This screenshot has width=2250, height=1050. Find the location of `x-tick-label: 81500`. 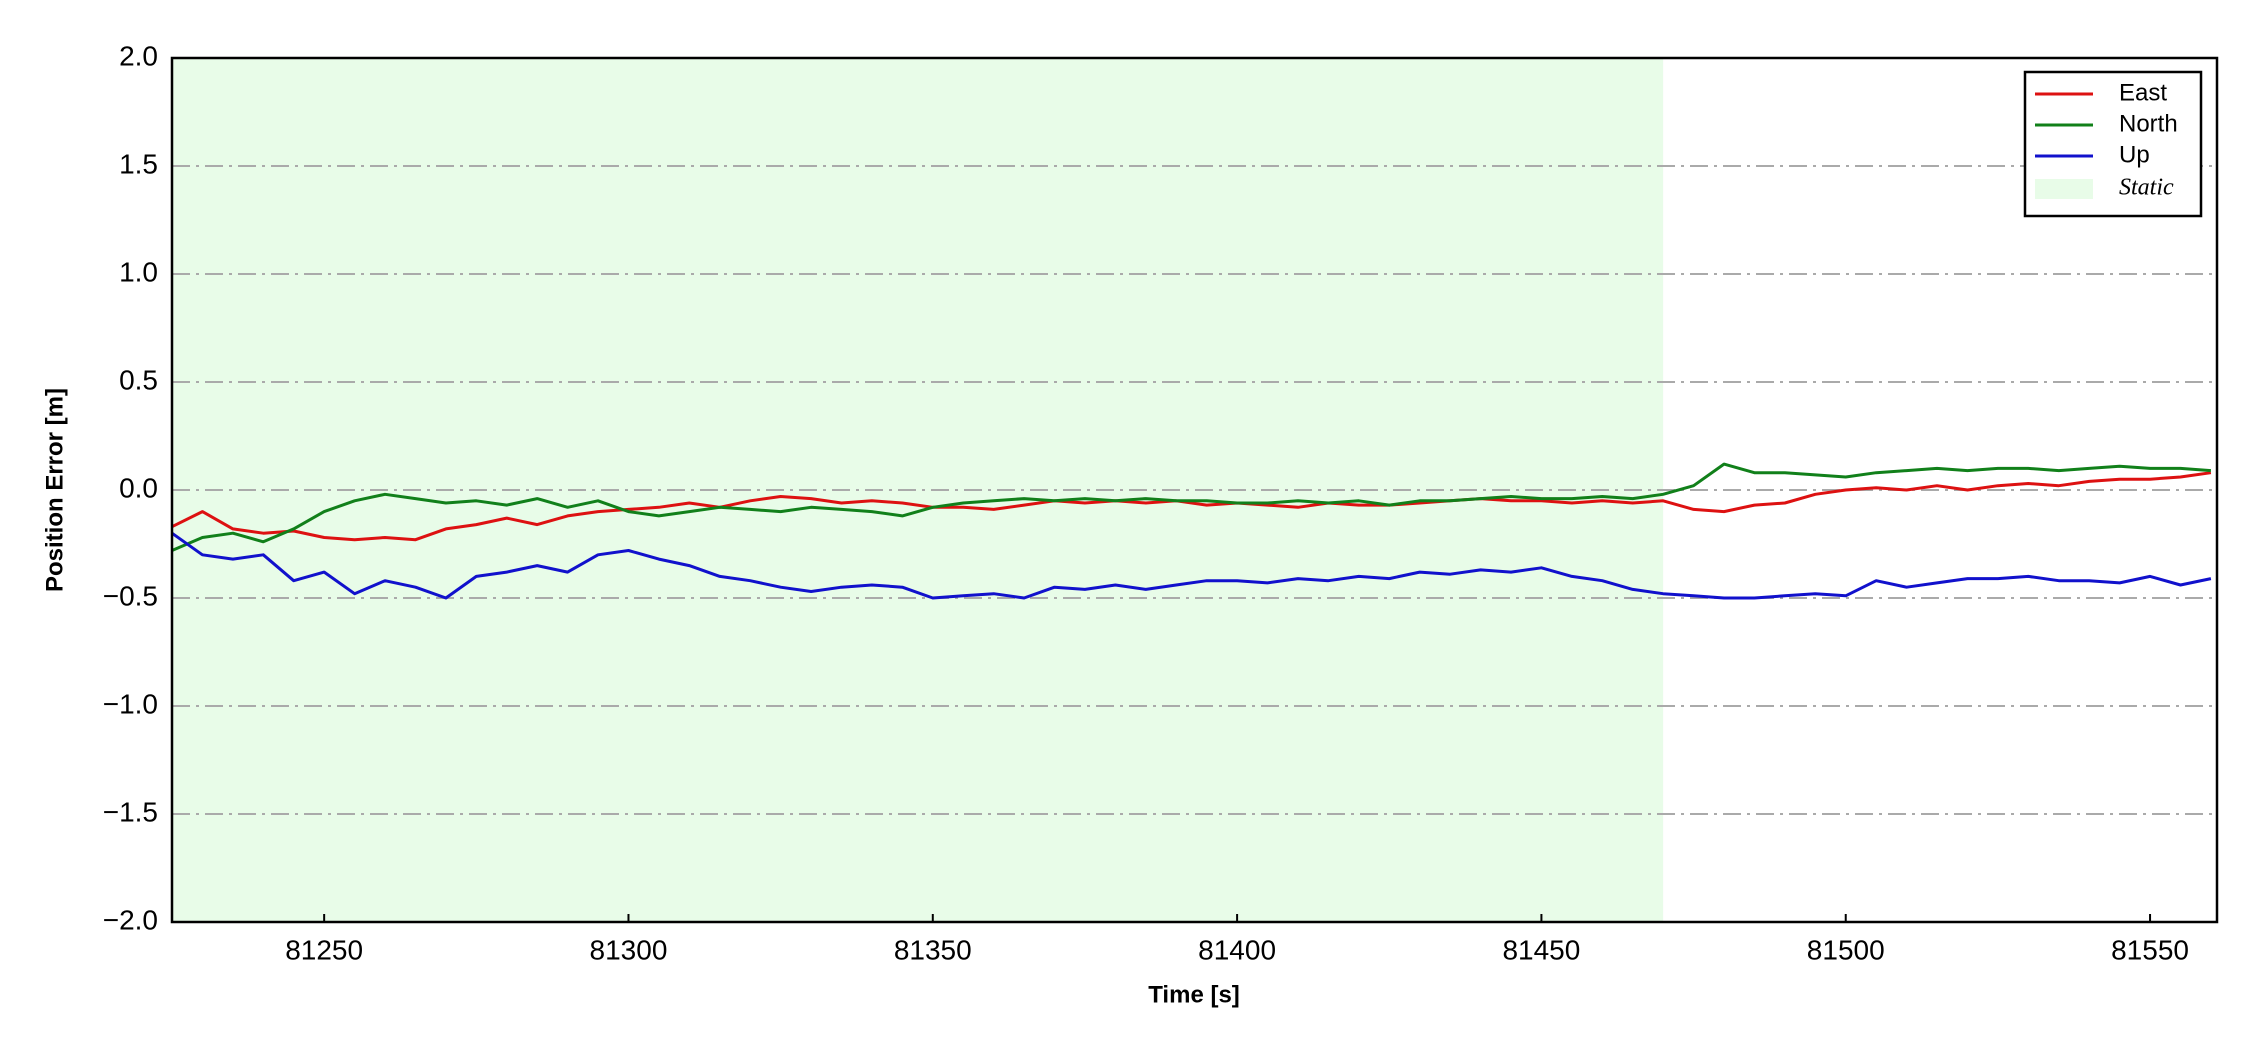

x-tick-label: 81500 is located at coordinates (1846, 949).